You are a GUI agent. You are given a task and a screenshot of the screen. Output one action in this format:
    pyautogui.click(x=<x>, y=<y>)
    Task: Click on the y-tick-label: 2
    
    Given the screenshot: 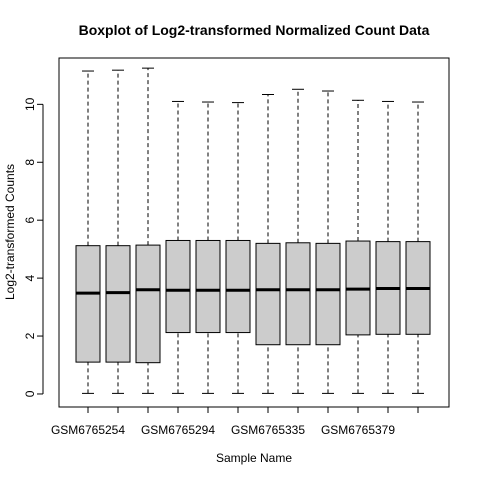 What is the action you would take?
    pyautogui.click(x=30, y=335)
    